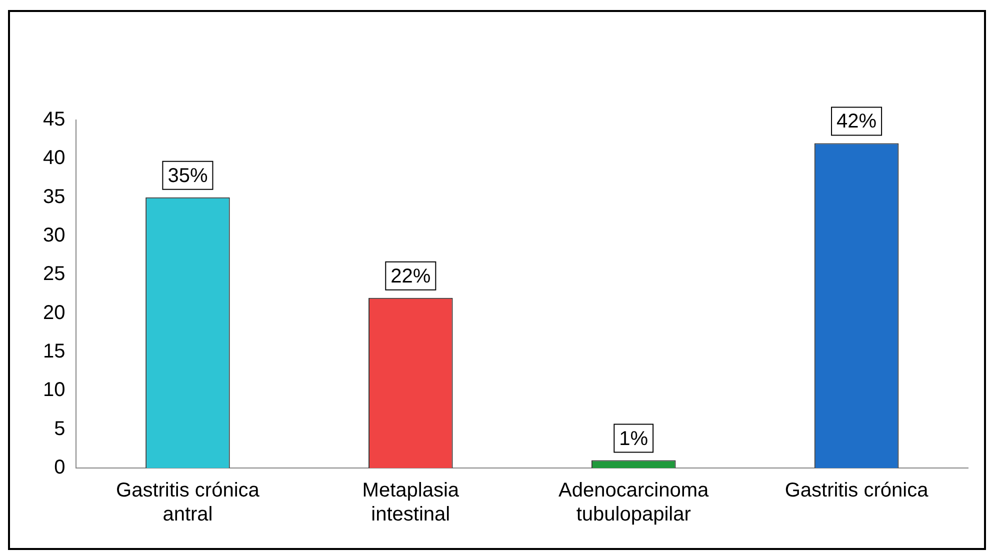 This screenshot has height=555, width=998. I want to click on y-tick-label: 5, so click(60, 429).